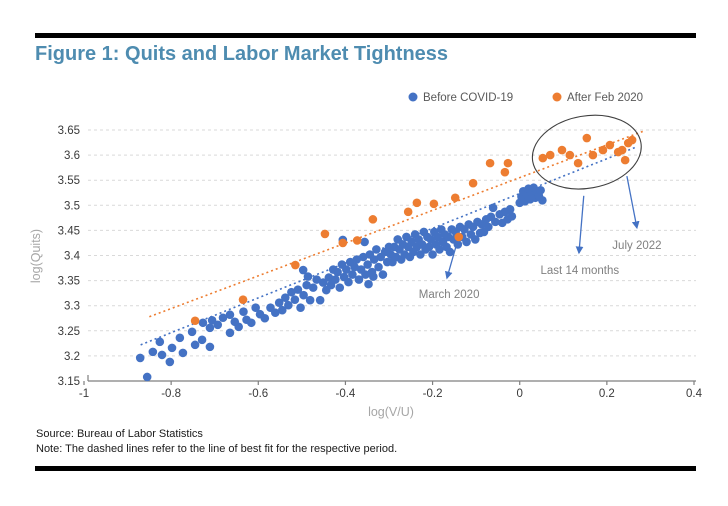 The width and height of the screenshot is (728, 506). What do you see at coordinates (69, 231) in the screenshot?
I see `y-tick-label: 3.45` at bounding box center [69, 231].